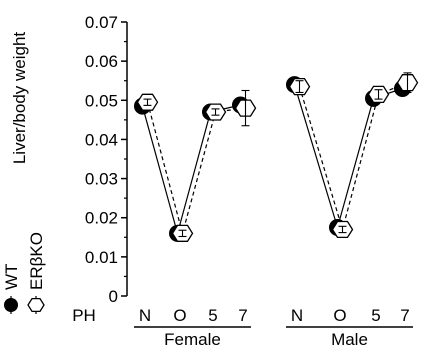  Describe the element at coordinates (36, 305) in the screenshot. I see `legend-ko-marker` at that location.